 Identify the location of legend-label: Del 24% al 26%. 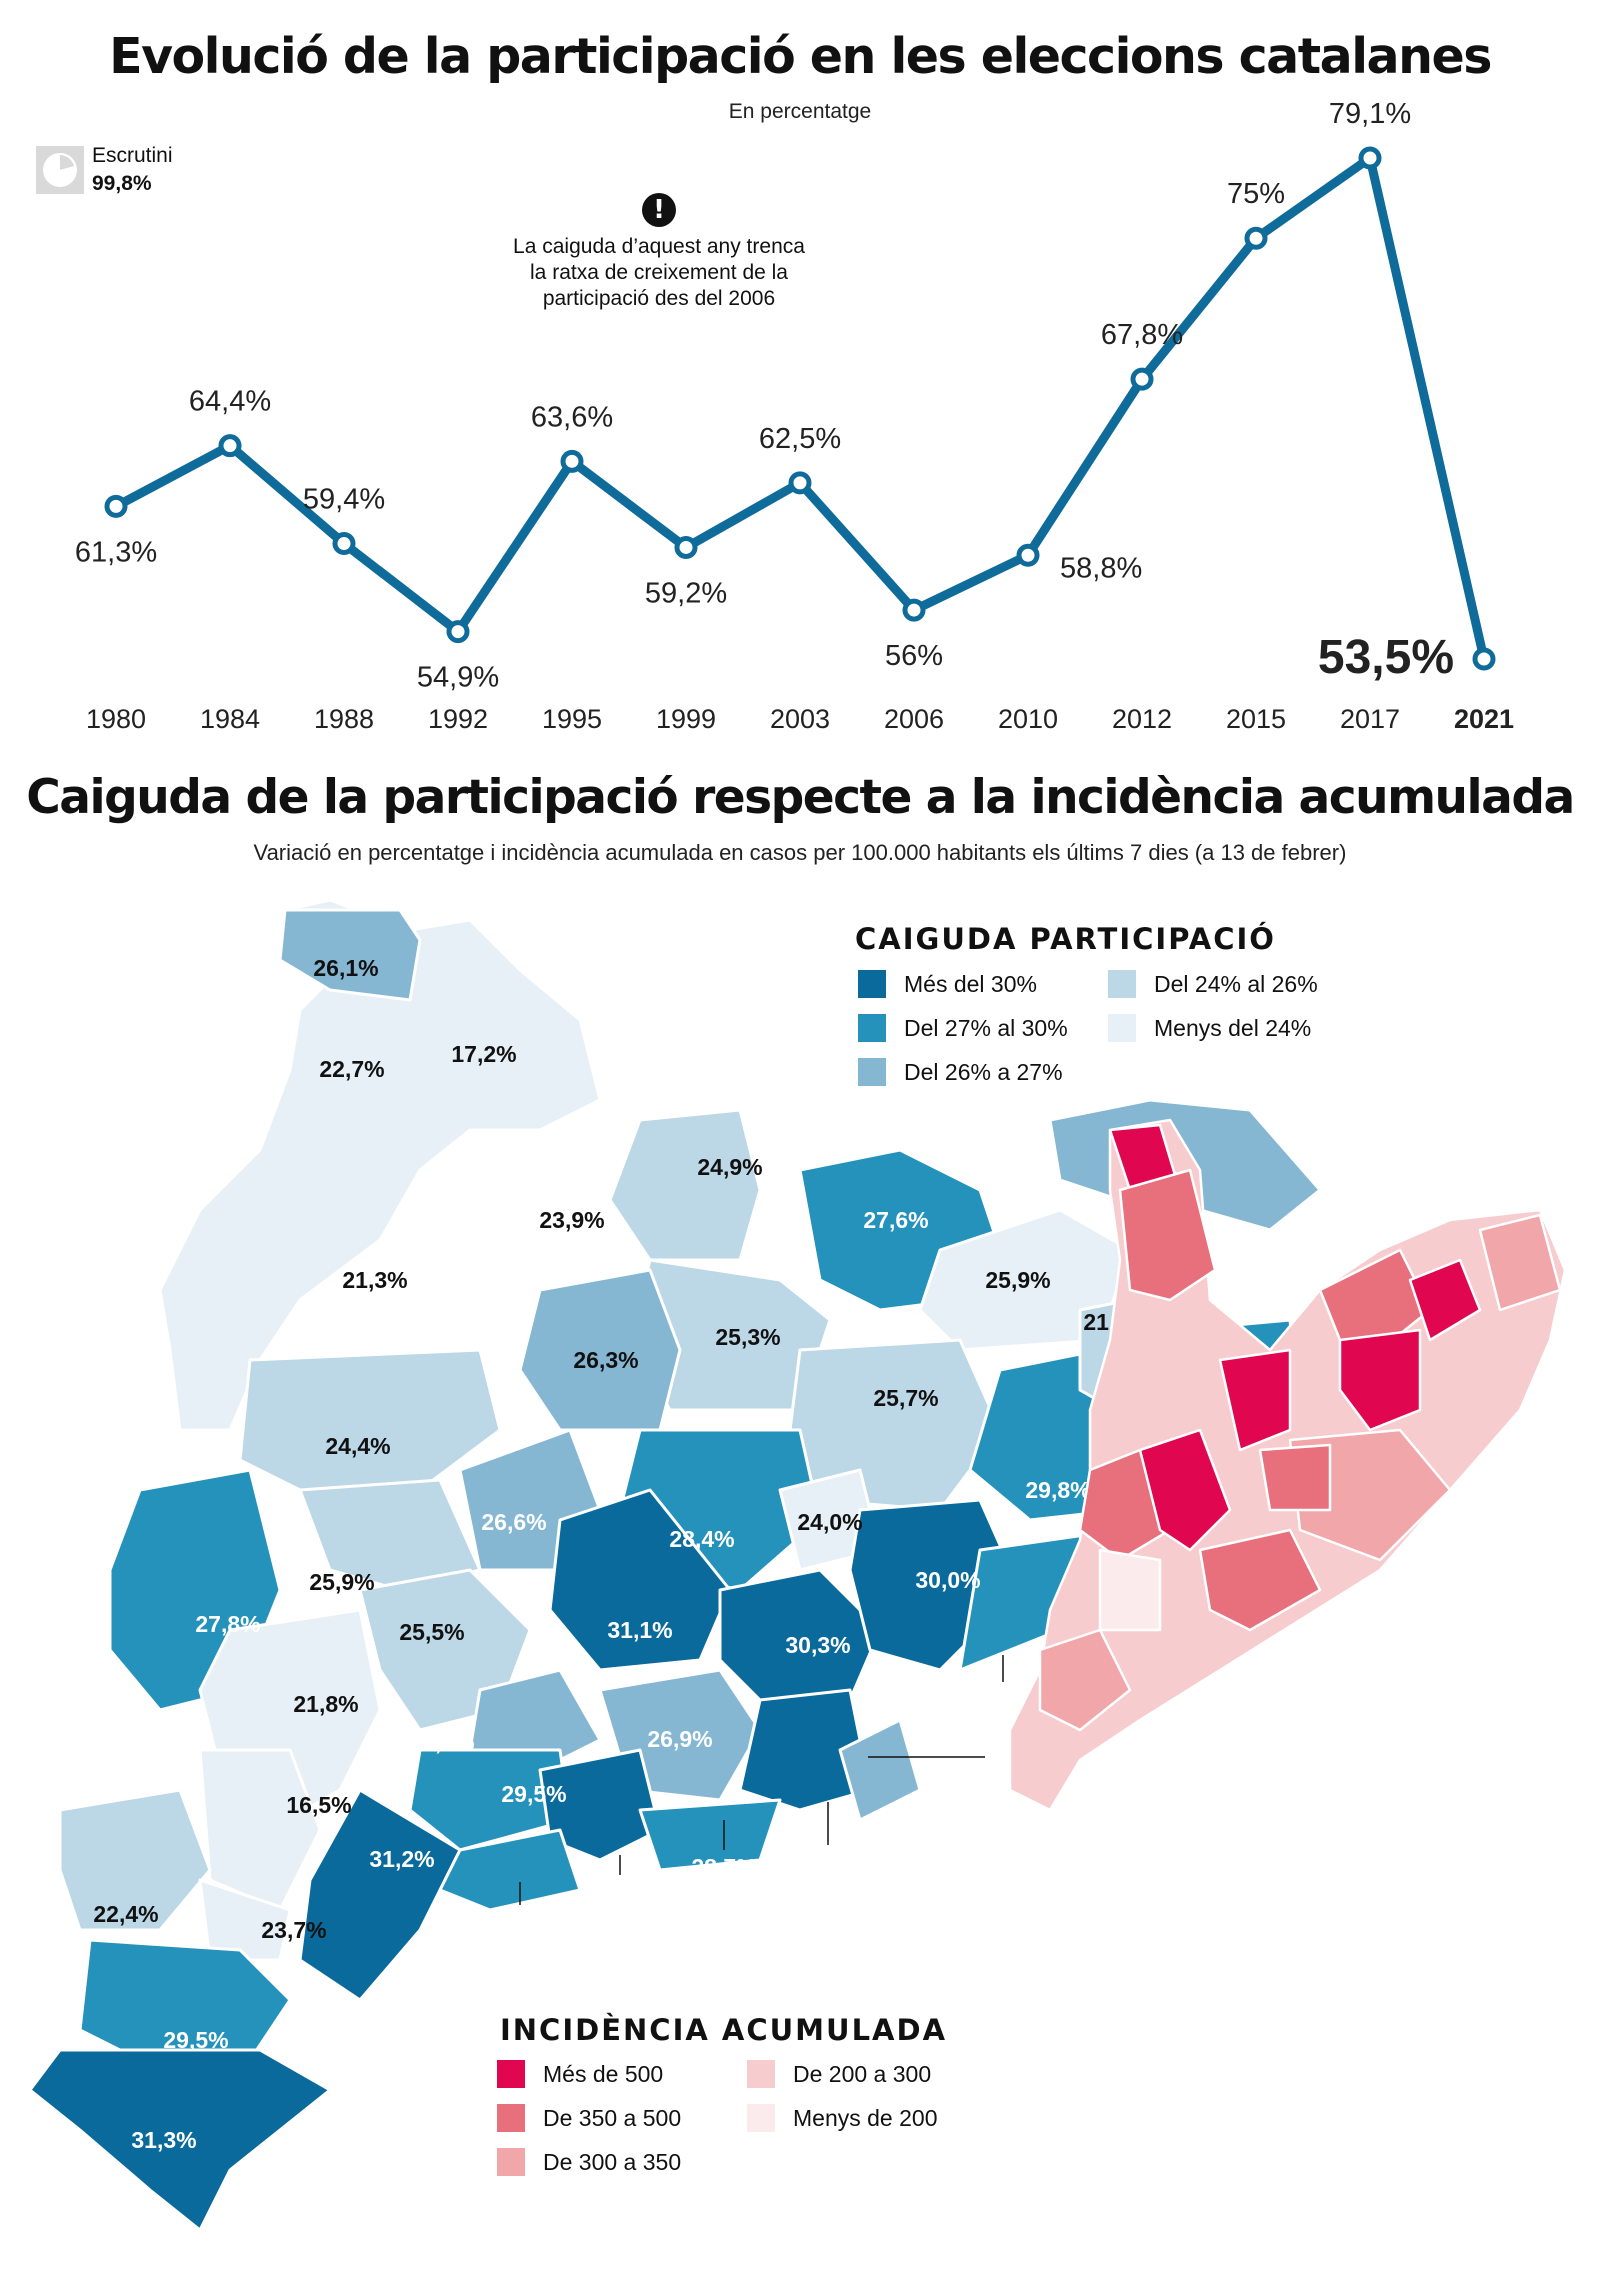
(1236, 983).